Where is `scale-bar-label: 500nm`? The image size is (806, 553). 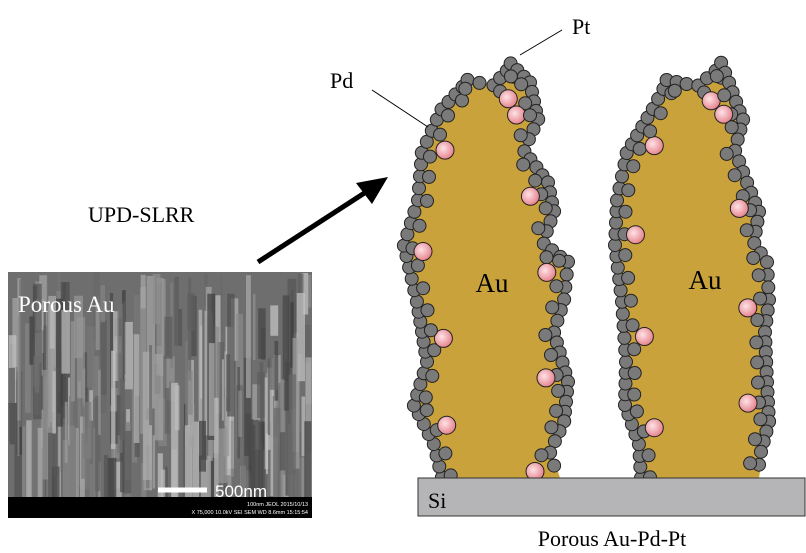 scale-bar-label: 500nm is located at coordinates (241, 491).